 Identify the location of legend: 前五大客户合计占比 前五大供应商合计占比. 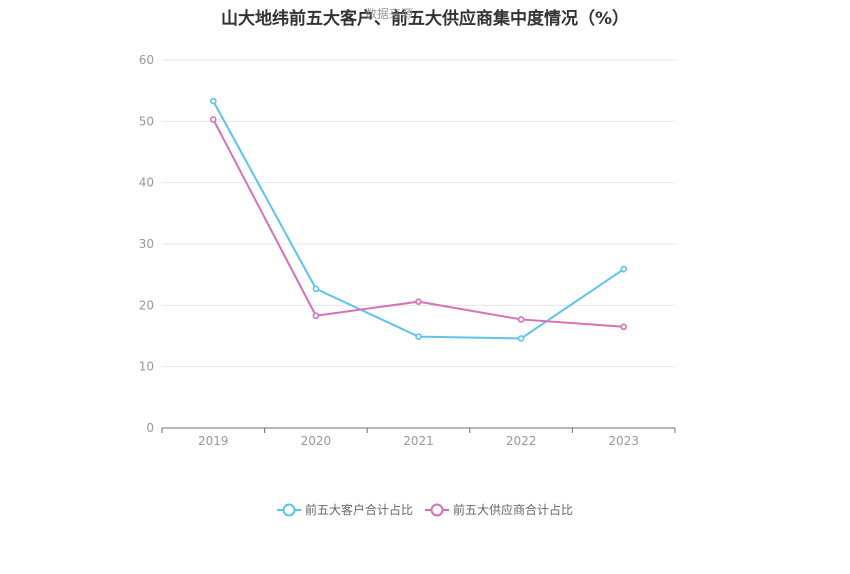
(425, 509).